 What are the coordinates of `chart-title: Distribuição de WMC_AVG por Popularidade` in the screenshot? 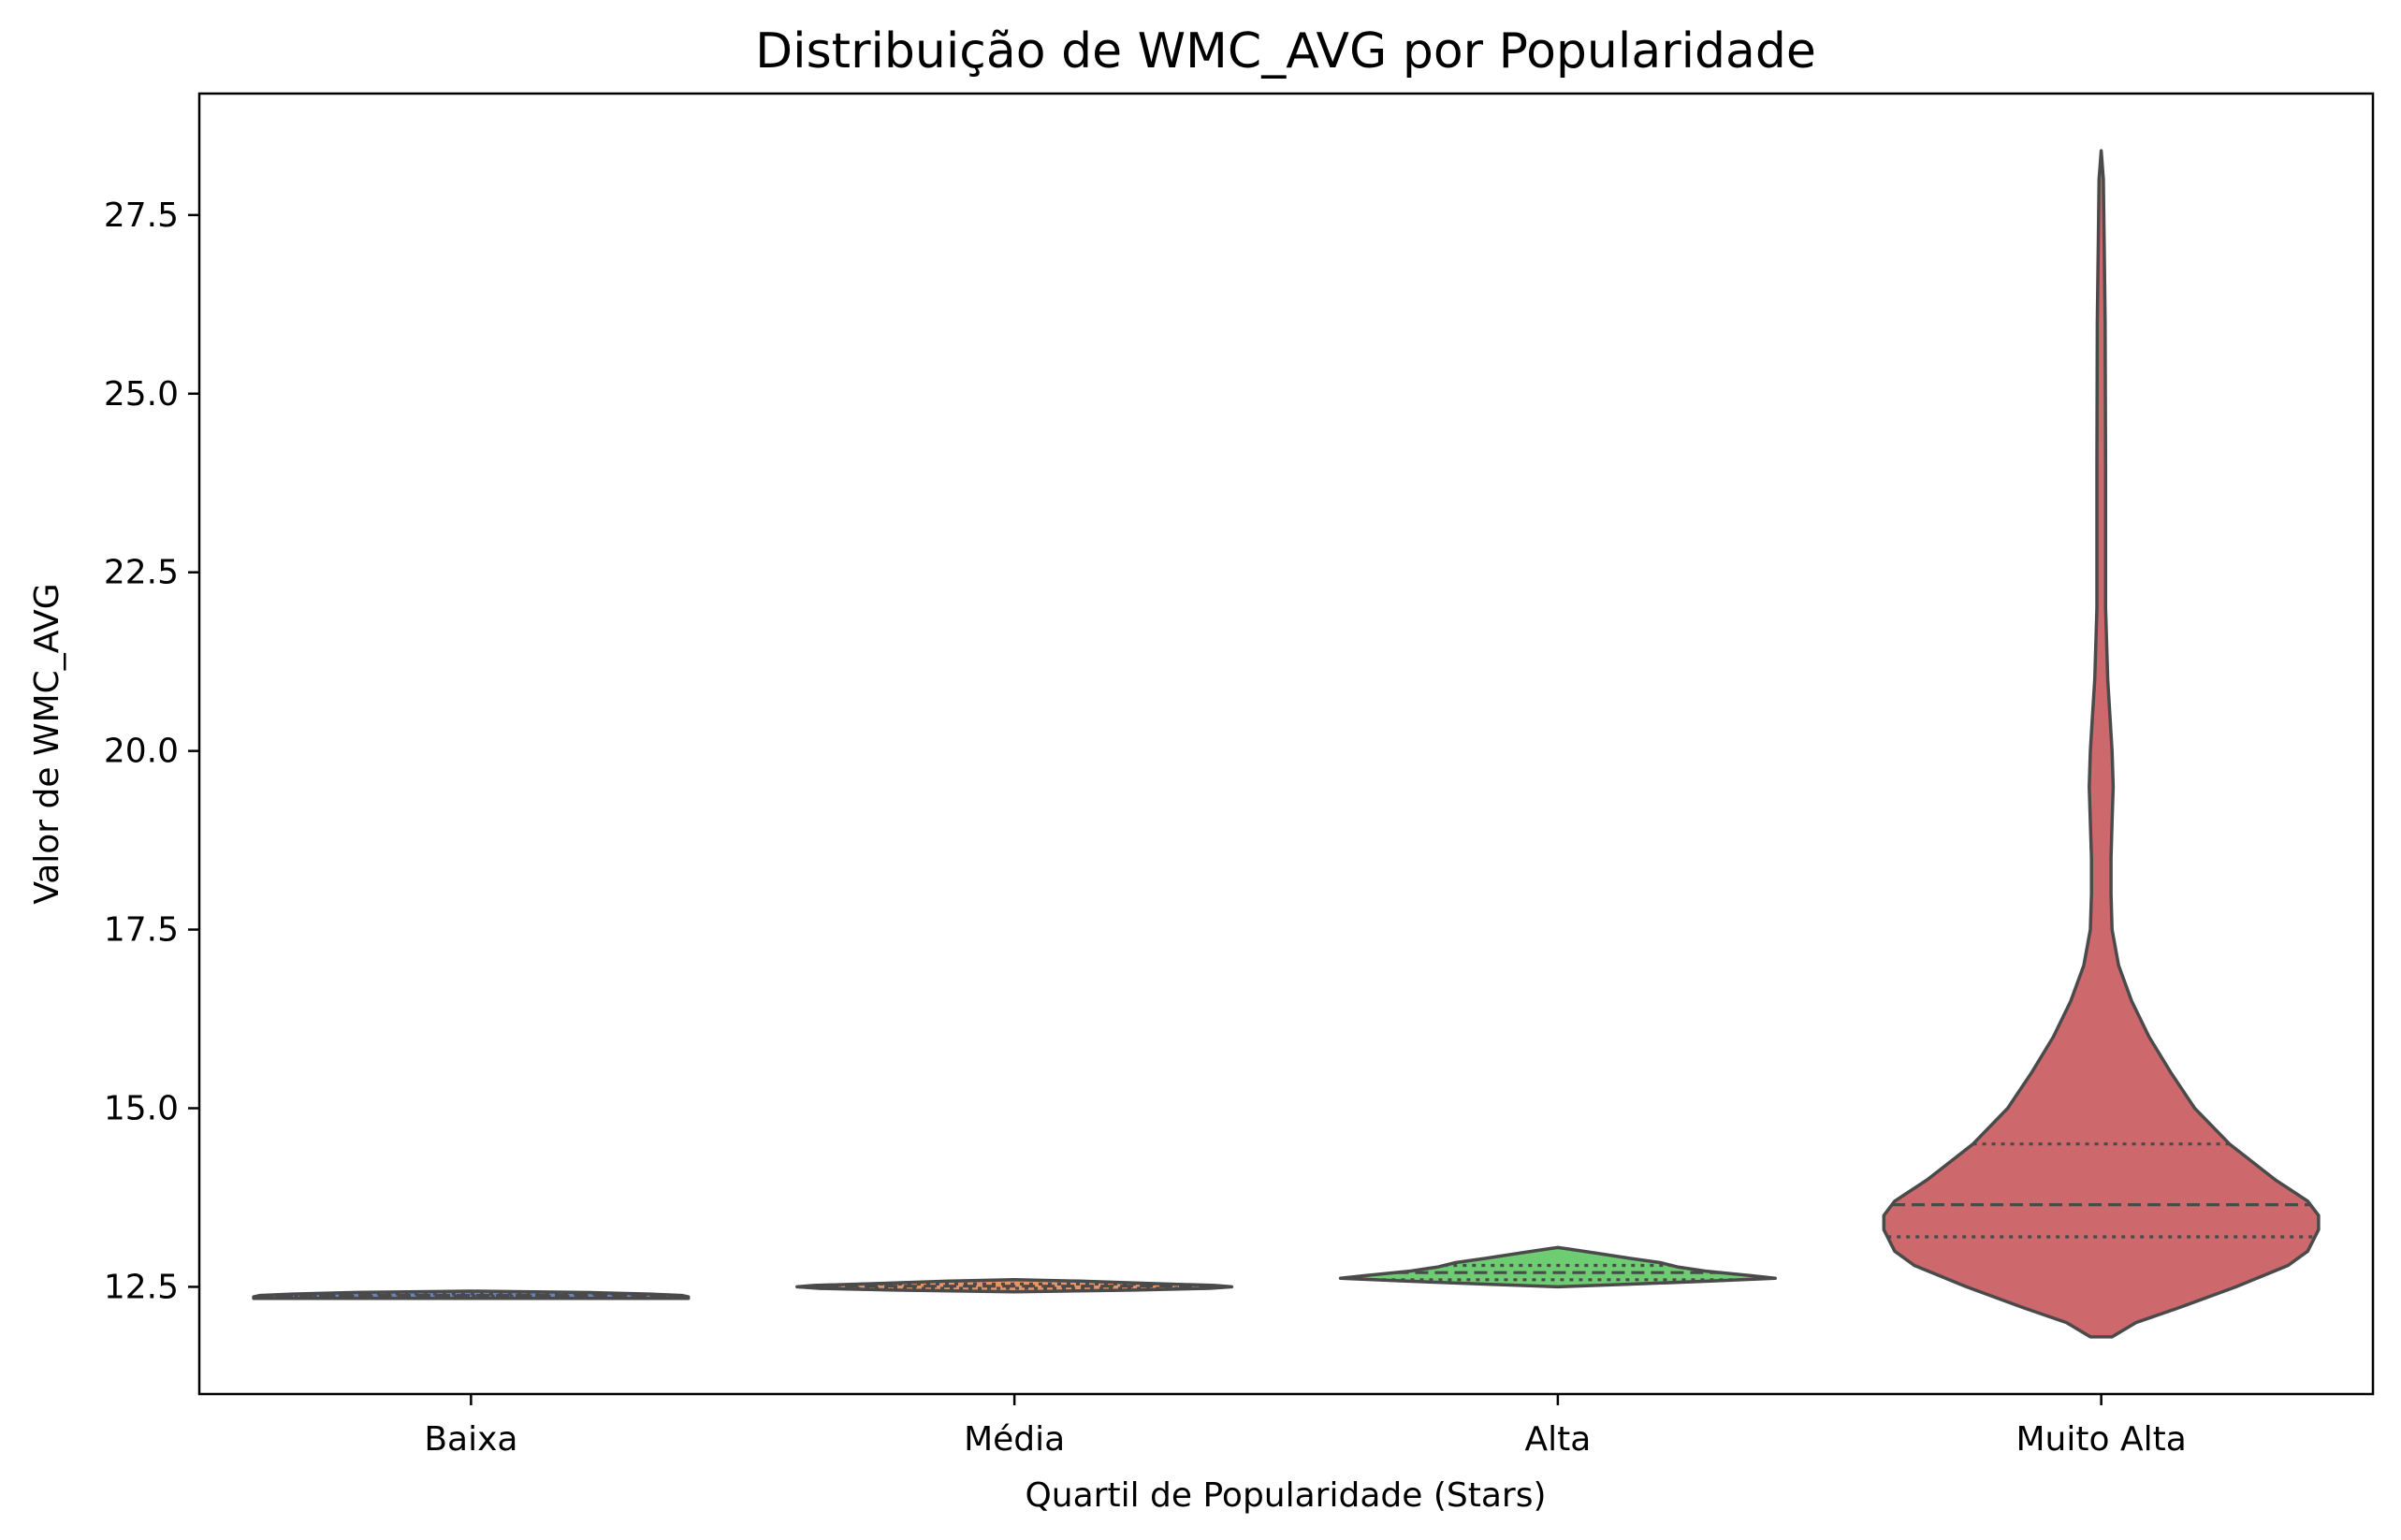 It's located at (1285, 52).